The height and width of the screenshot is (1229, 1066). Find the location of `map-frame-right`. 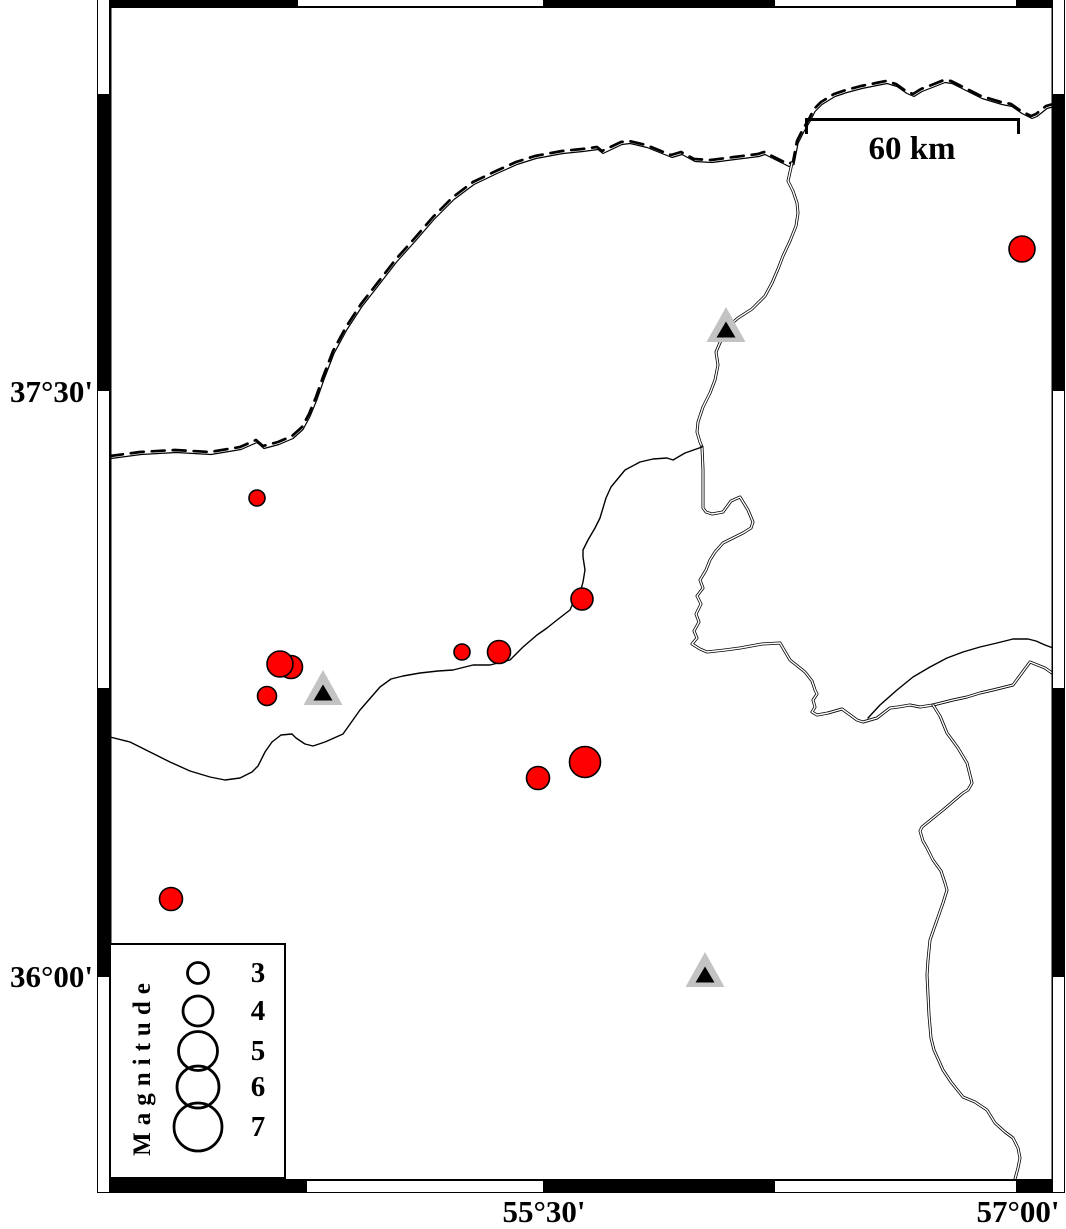

map-frame-right is located at coordinates (1058, 596).